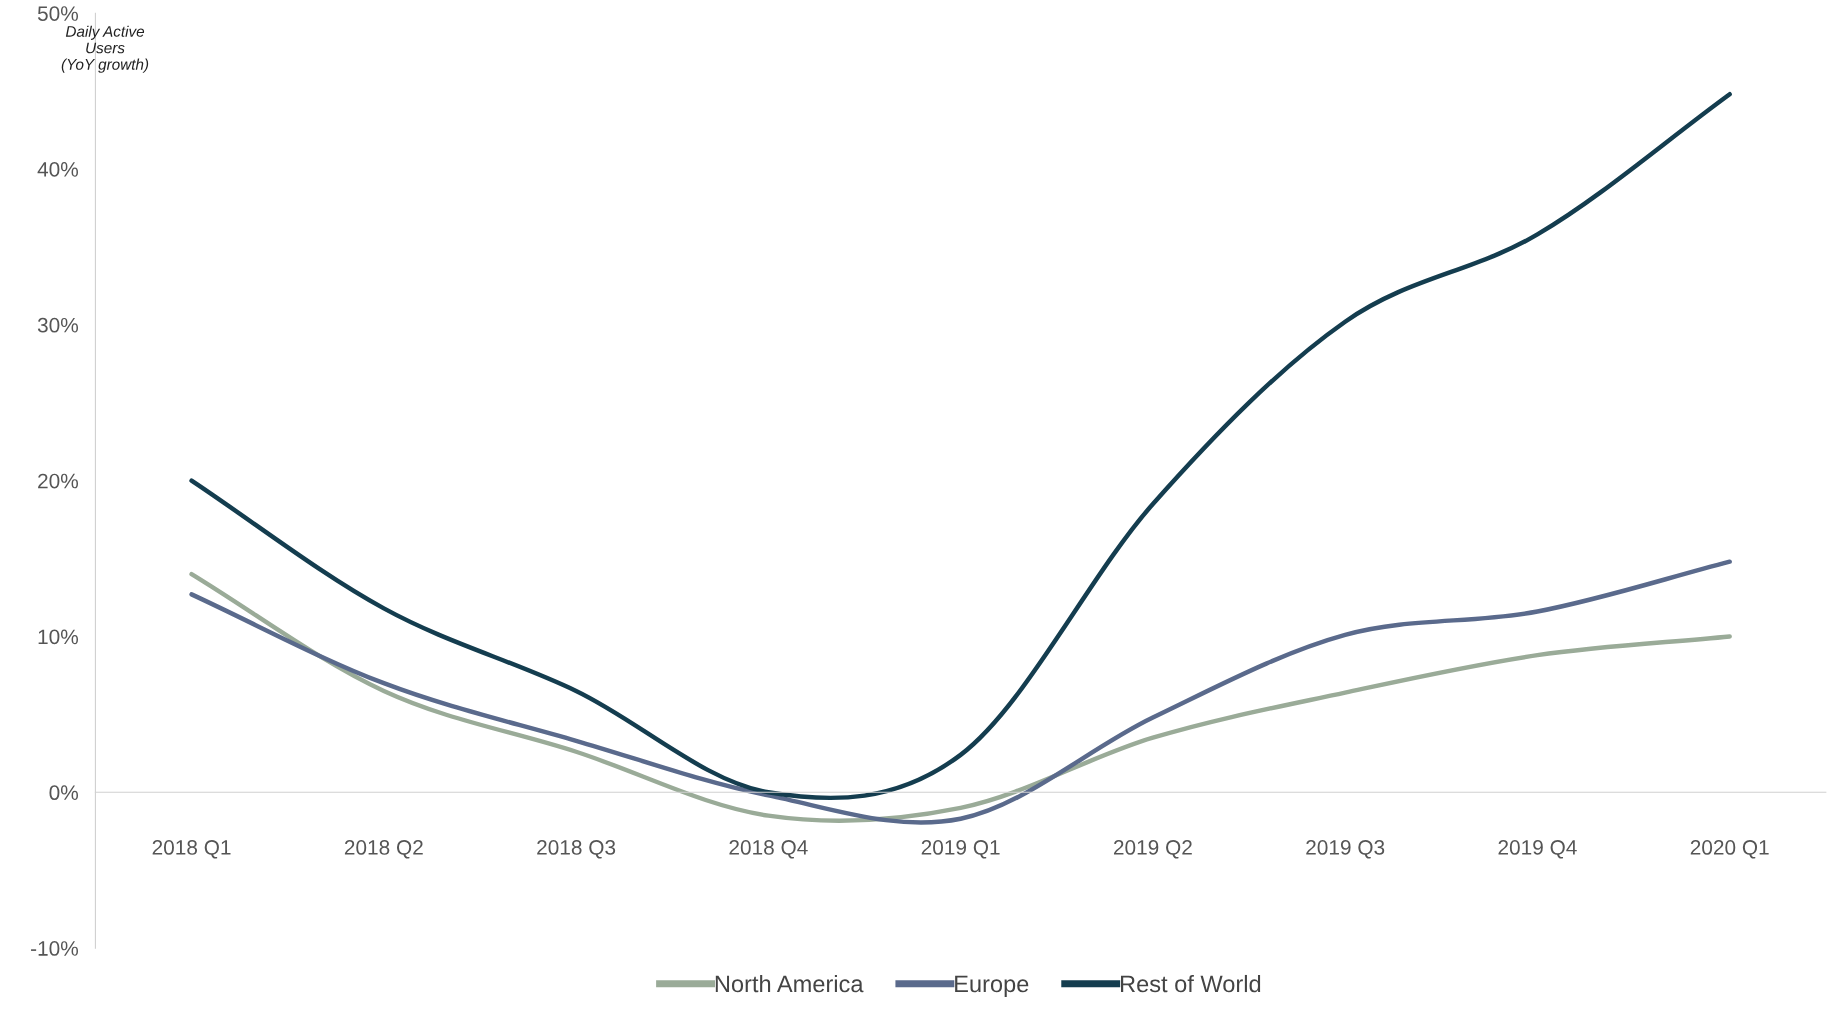  Describe the element at coordinates (55, 948) in the screenshot. I see `y-tick-label: -10%` at that location.